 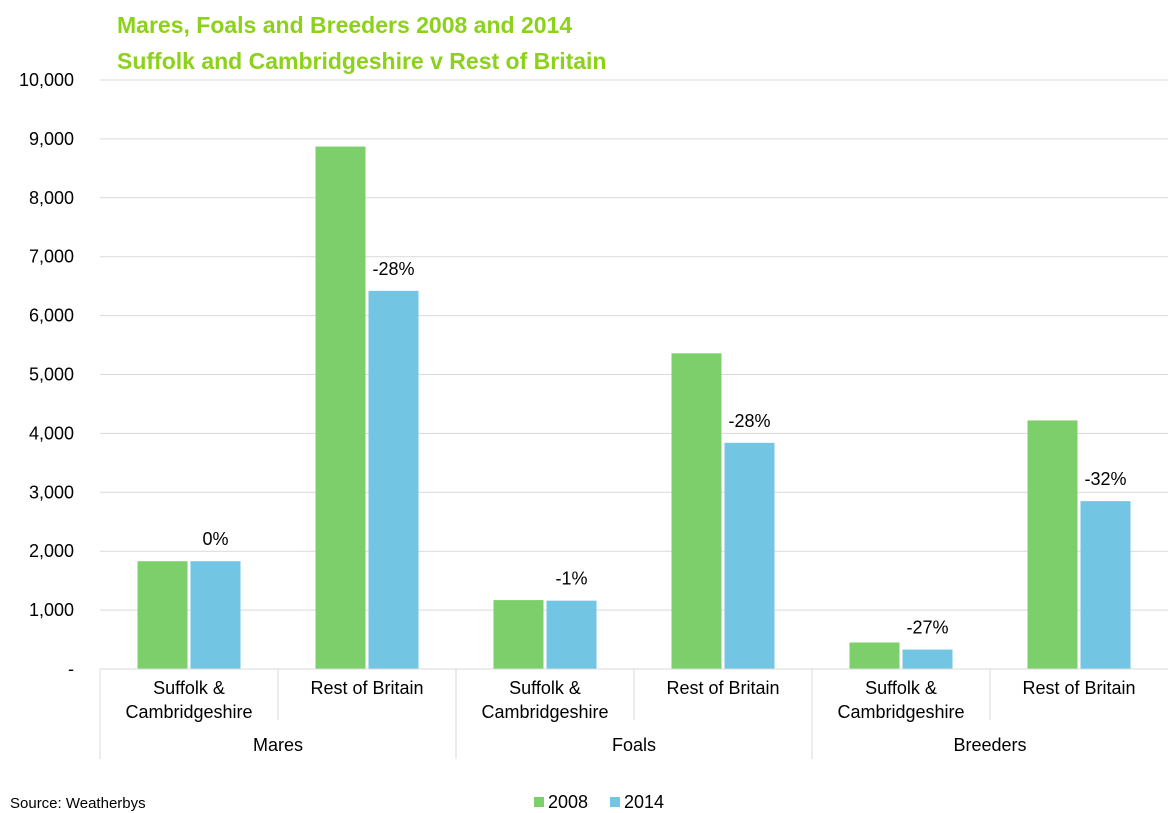 What do you see at coordinates (46, 80) in the screenshot?
I see `y-tick-label: 10,000` at bounding box center [46, 80].